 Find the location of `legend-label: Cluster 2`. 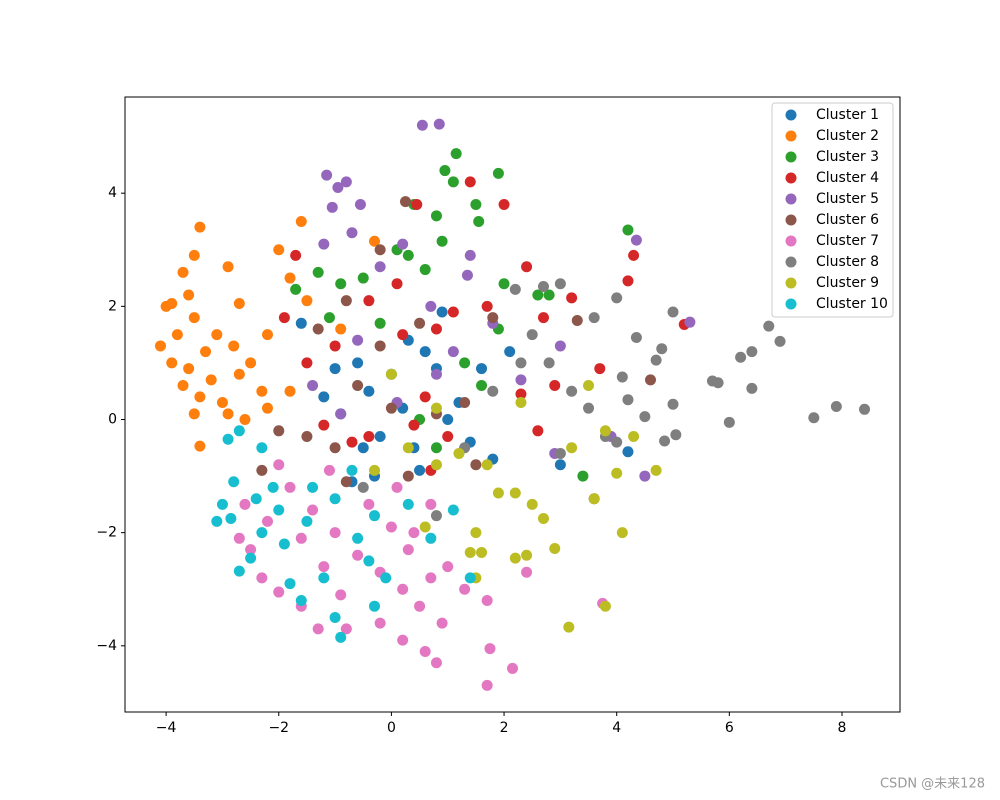

legend-label: Cluster 2 is located at coordinates (847, 136).